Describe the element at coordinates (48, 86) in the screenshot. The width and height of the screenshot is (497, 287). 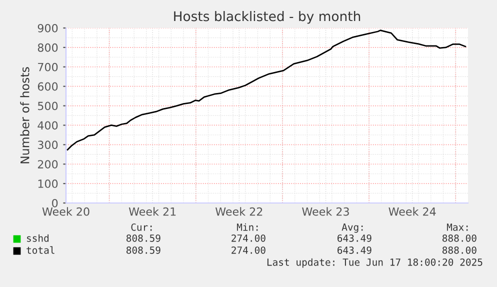
I see `y-tick-label: 600` at that location.